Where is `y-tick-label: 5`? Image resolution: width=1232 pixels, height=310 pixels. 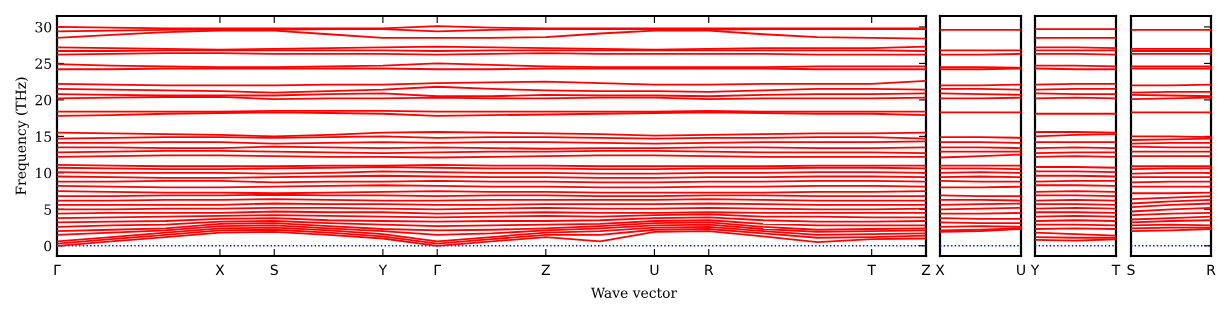
y-tick-label: 5 is located at coordinates (48, 209).